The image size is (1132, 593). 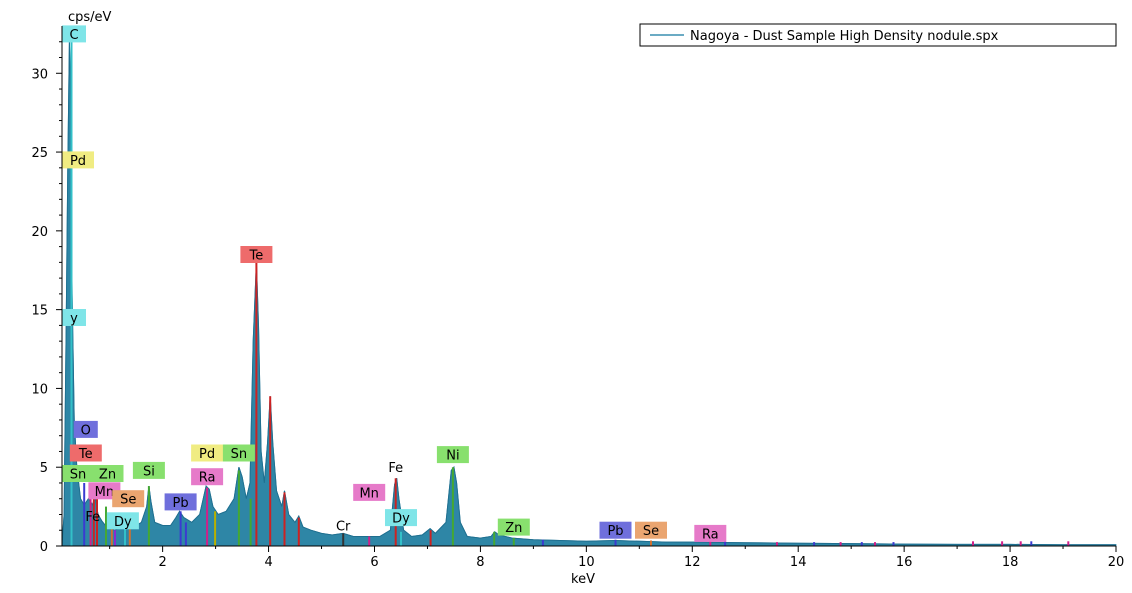 What do you see at coordinates (44, 468) in the screenshot?
I see `y-tick-label: 5` at bounding box center [44, 468].